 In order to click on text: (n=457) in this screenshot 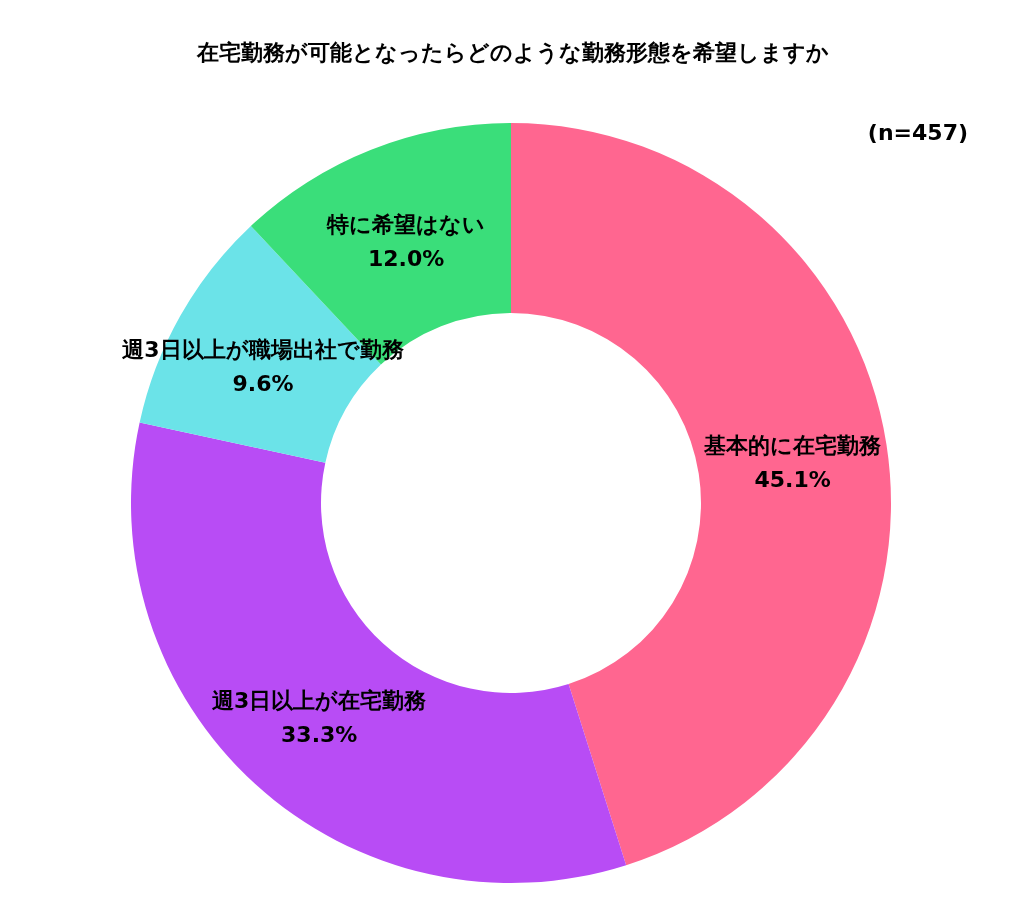, I will do `click(917, 132)`.